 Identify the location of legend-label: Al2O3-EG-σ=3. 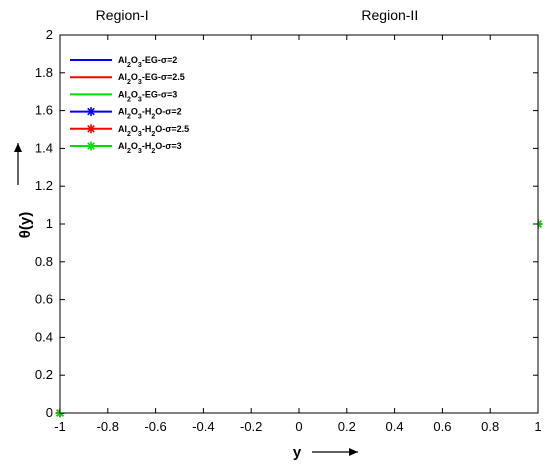
(147, 96).